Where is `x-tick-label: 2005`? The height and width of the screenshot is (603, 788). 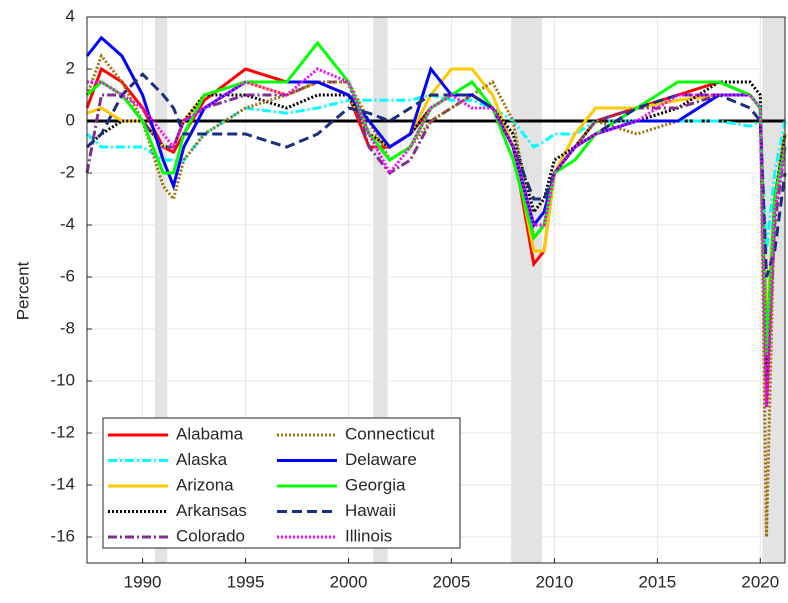
x-tick-label: 2005 is located at coordinates (452, 581).